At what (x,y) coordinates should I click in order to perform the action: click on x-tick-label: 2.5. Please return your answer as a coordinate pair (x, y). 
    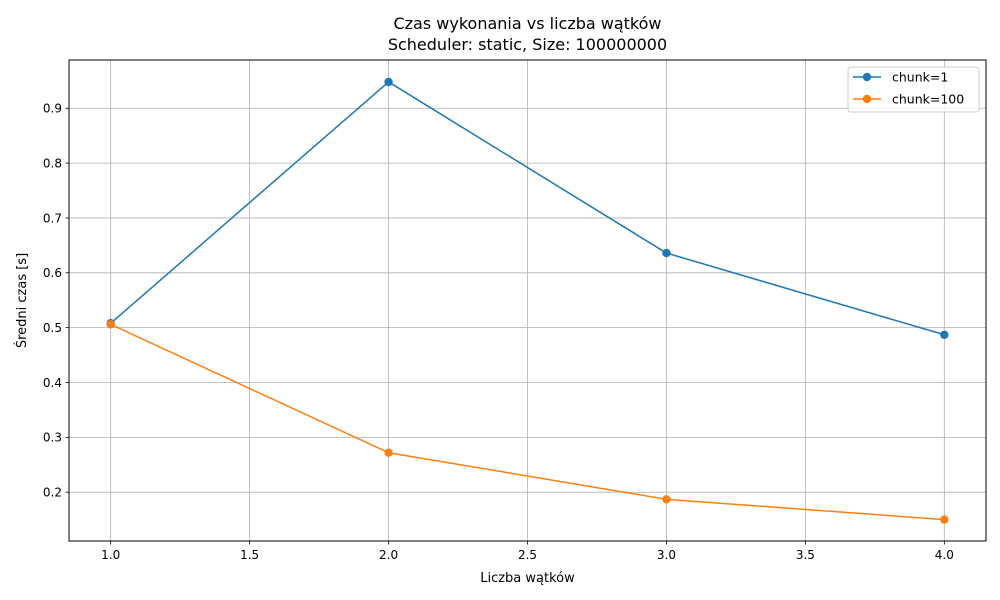
    Looking at the image, I should click on (527, 555).